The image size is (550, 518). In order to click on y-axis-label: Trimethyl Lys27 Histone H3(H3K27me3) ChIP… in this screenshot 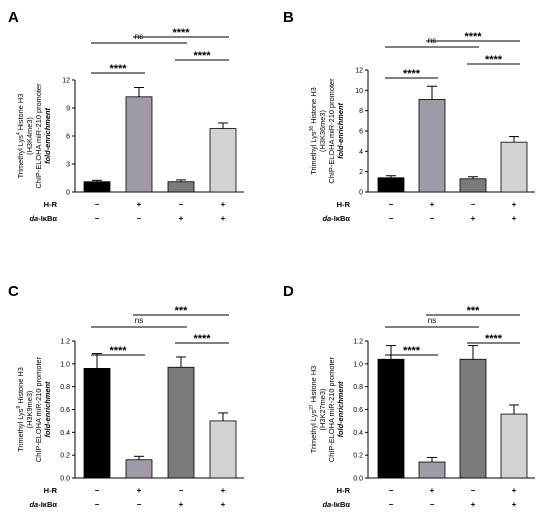, I will do `click(327, 409)`.